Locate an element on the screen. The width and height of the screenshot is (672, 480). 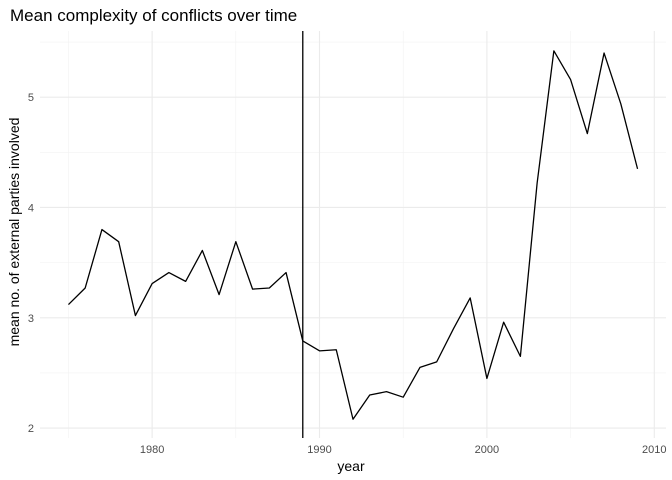
x-tick-label: 2010 is located at coordinates (654, 450).